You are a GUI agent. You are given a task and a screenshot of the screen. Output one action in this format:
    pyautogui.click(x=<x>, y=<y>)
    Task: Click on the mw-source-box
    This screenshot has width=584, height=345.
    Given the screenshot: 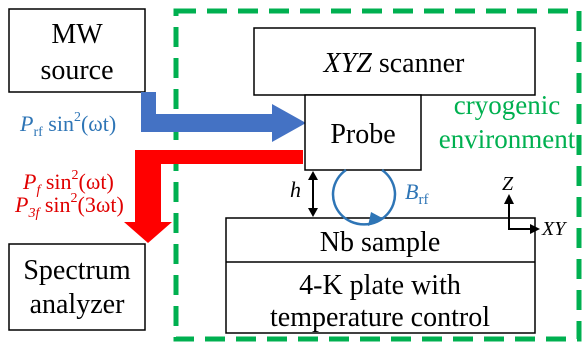 What is the action you would take?
    pyautogui.click(x=77, y=50)
    